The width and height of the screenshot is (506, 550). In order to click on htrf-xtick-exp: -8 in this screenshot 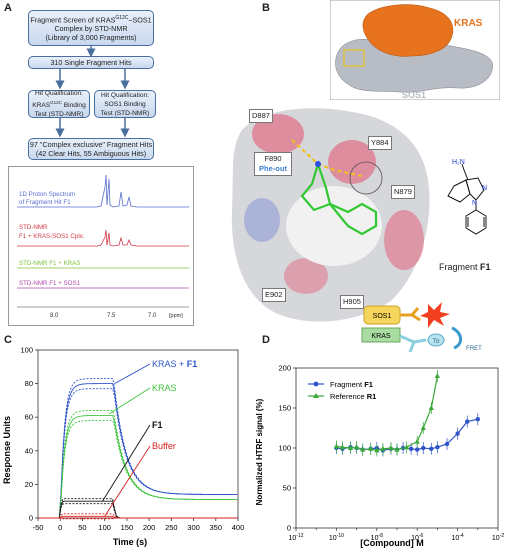, I will do `click(380, 536)`.